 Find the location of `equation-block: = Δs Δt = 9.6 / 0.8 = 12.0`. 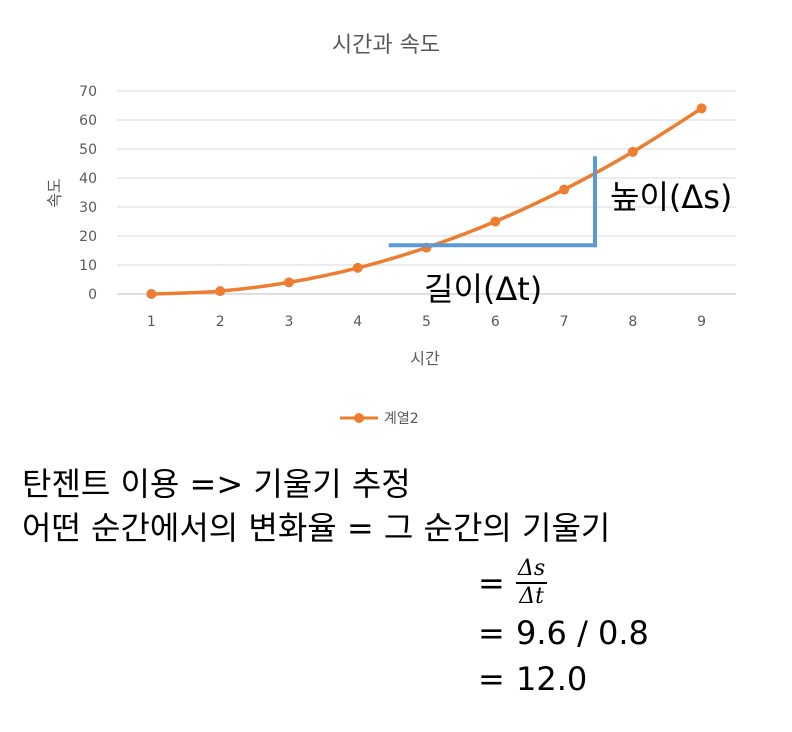

equation-block: = Δs Δt = 9.6 / 0.8 = 12.0 is located at coordinates (563, 629).